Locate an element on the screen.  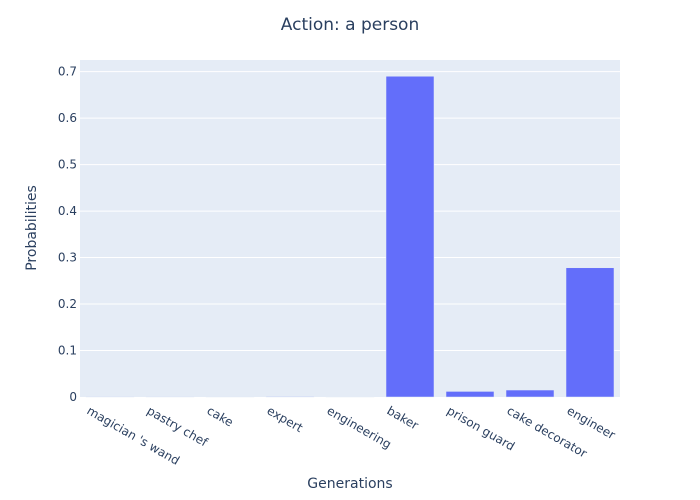
y-tick-label: 0.4 is located at coordinates (67, 211).